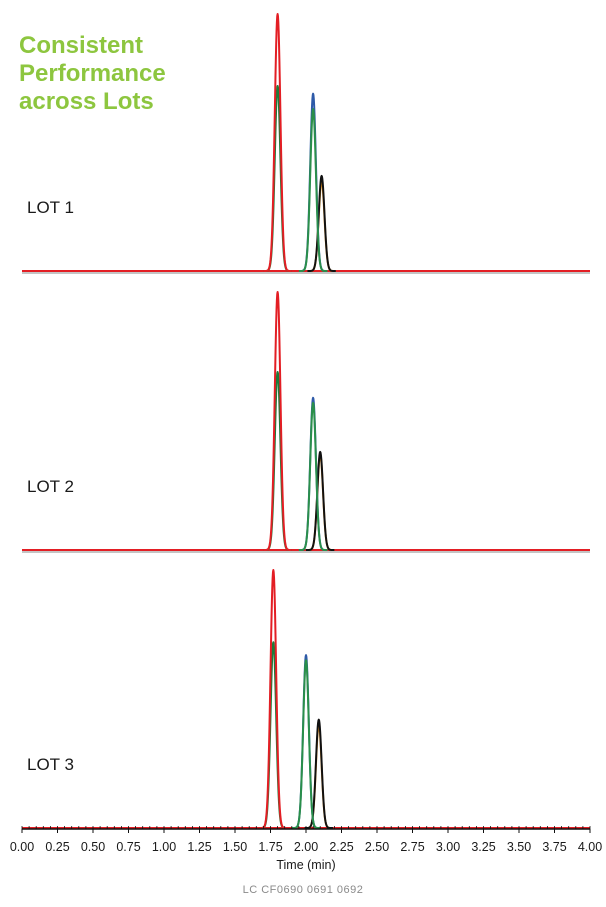 This screenshot has height=907, width=606. Describe the element at coordinates (306, 847) in the screenshot. I see `x-tick-label: 2.00` at that location.